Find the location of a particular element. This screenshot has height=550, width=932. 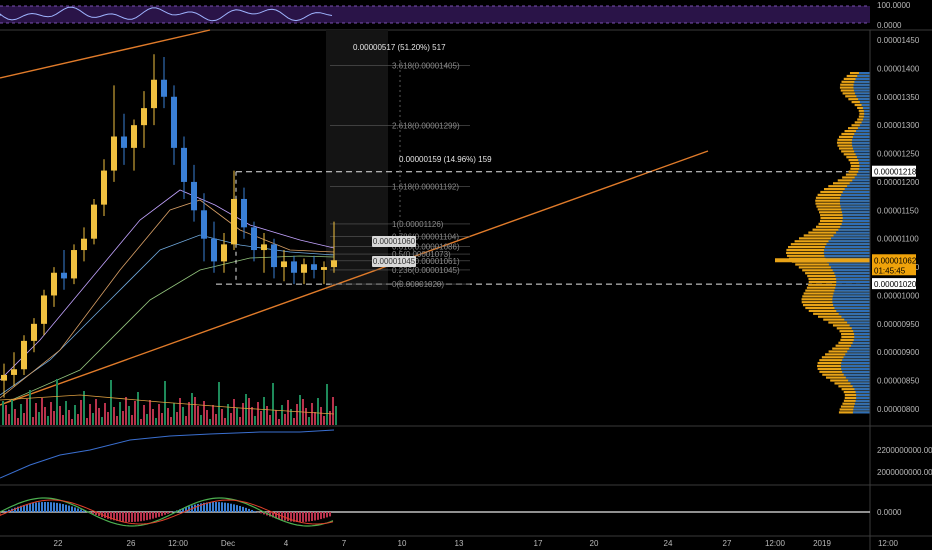

obv-tick-label: 2200000000.0000 is located at coordinates (904, 450).